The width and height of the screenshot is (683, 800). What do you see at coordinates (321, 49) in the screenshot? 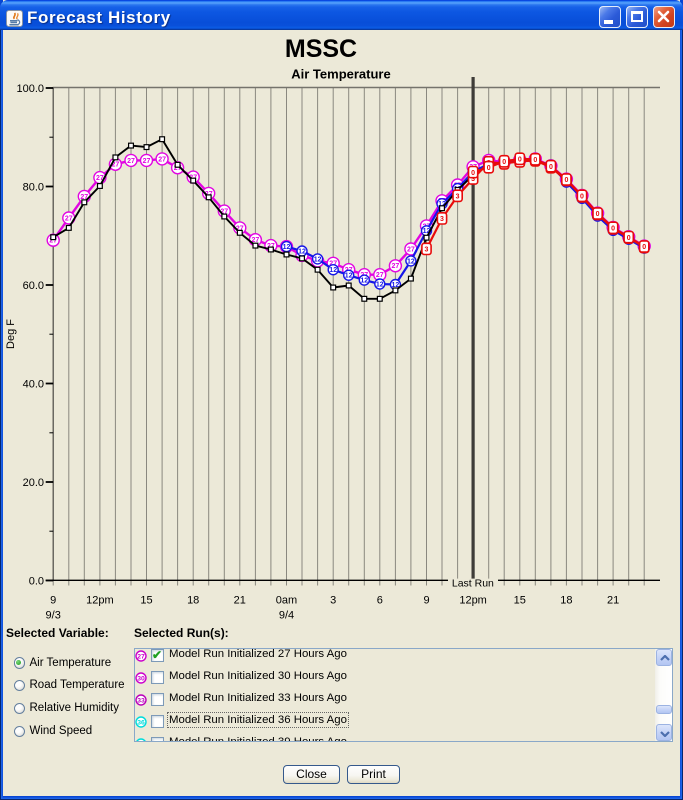
I see `svg-text: MSSC` at bounding box center [321, 49].